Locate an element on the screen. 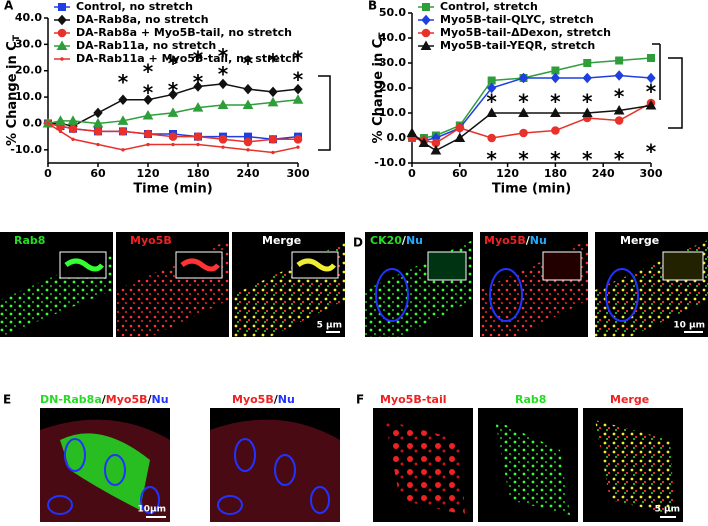  legend-label: Control, no stretch is located at coordinates (134, 6).